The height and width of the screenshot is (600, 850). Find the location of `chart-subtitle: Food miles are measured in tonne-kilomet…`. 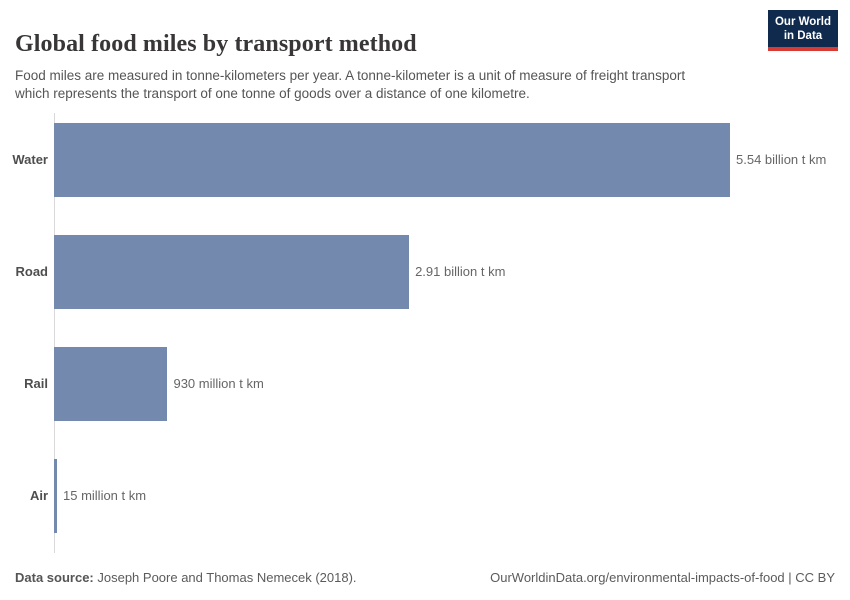

chart-subtitle: Food miles are measured in tonne-kilomet… is located at coordinates (350, 84).